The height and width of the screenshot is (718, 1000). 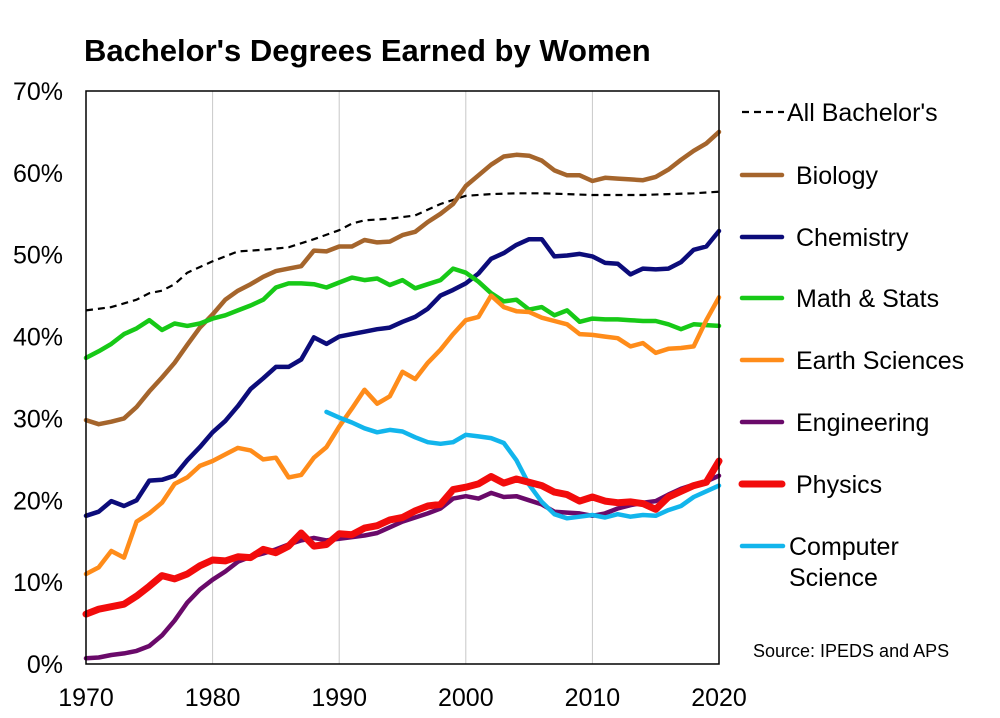 What do you see at coordinates (38, 256) in the screenshot?
I see `y-tick-label: 50%` at bounding box center [38, 256].